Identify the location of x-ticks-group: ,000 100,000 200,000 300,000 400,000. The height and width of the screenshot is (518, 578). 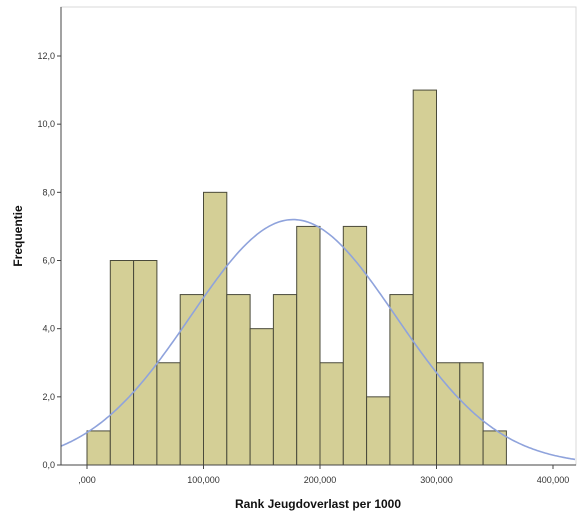
(323, 475).